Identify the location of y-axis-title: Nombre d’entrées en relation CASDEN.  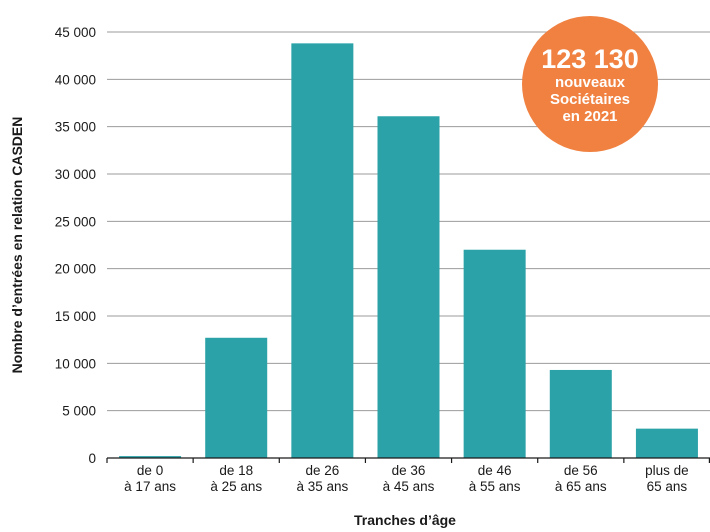
(17, 245).